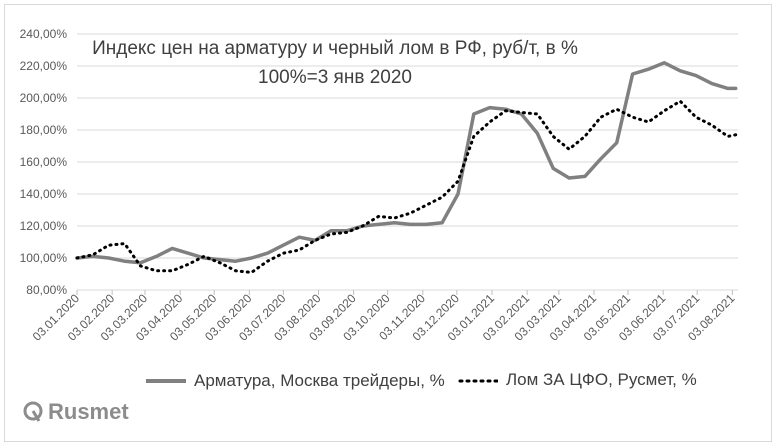 This screenshot has width=778, height=448. Describe the element at coordinates (33, 411) in the screenshot. I see `rusmet-logo-icon` at that location.